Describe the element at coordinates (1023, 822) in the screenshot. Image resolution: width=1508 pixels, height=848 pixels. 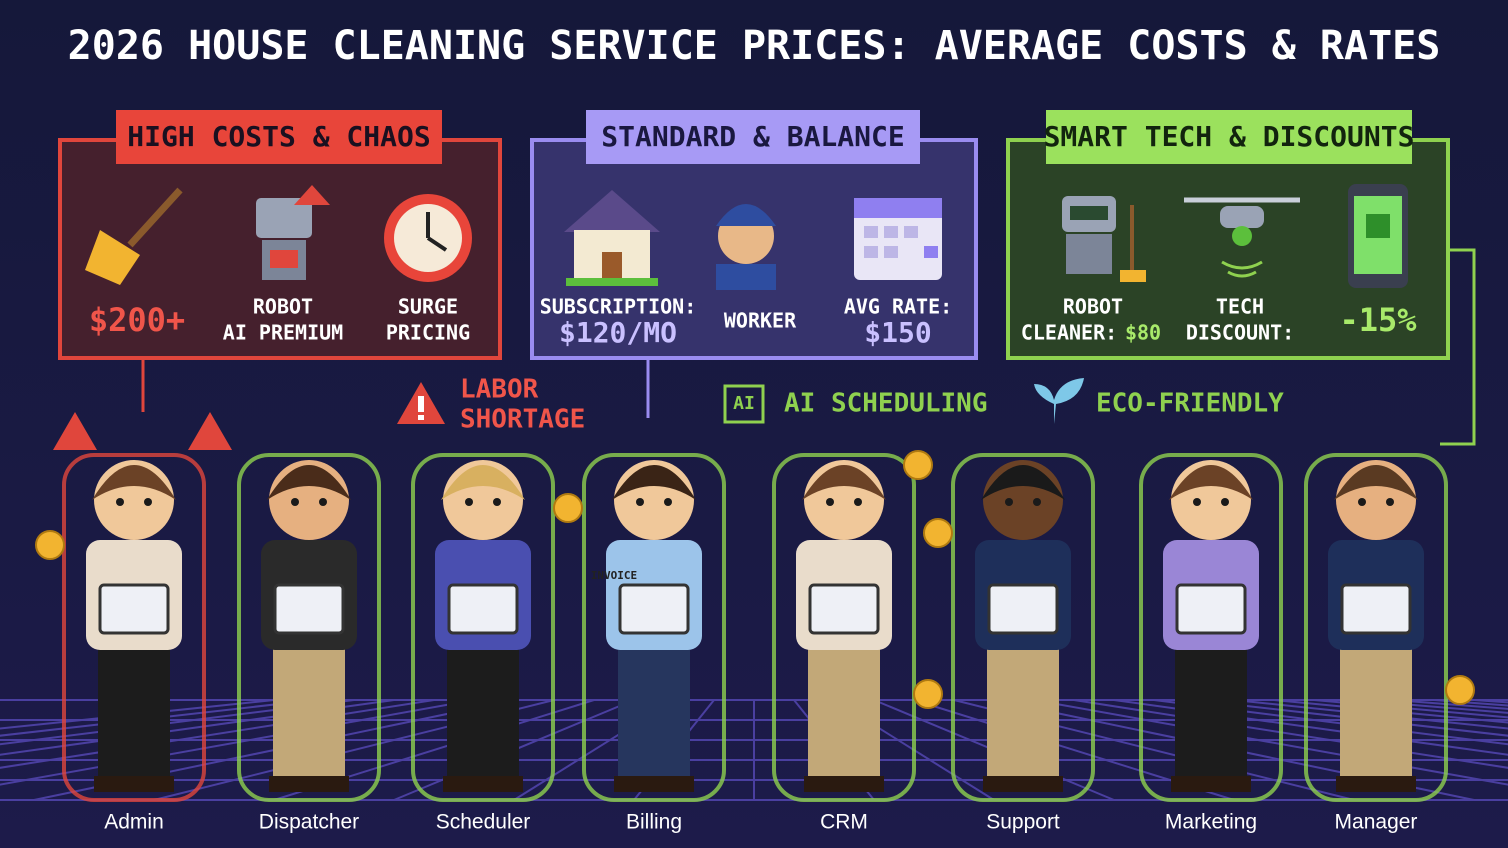
I see `role-label: Support` at that location.